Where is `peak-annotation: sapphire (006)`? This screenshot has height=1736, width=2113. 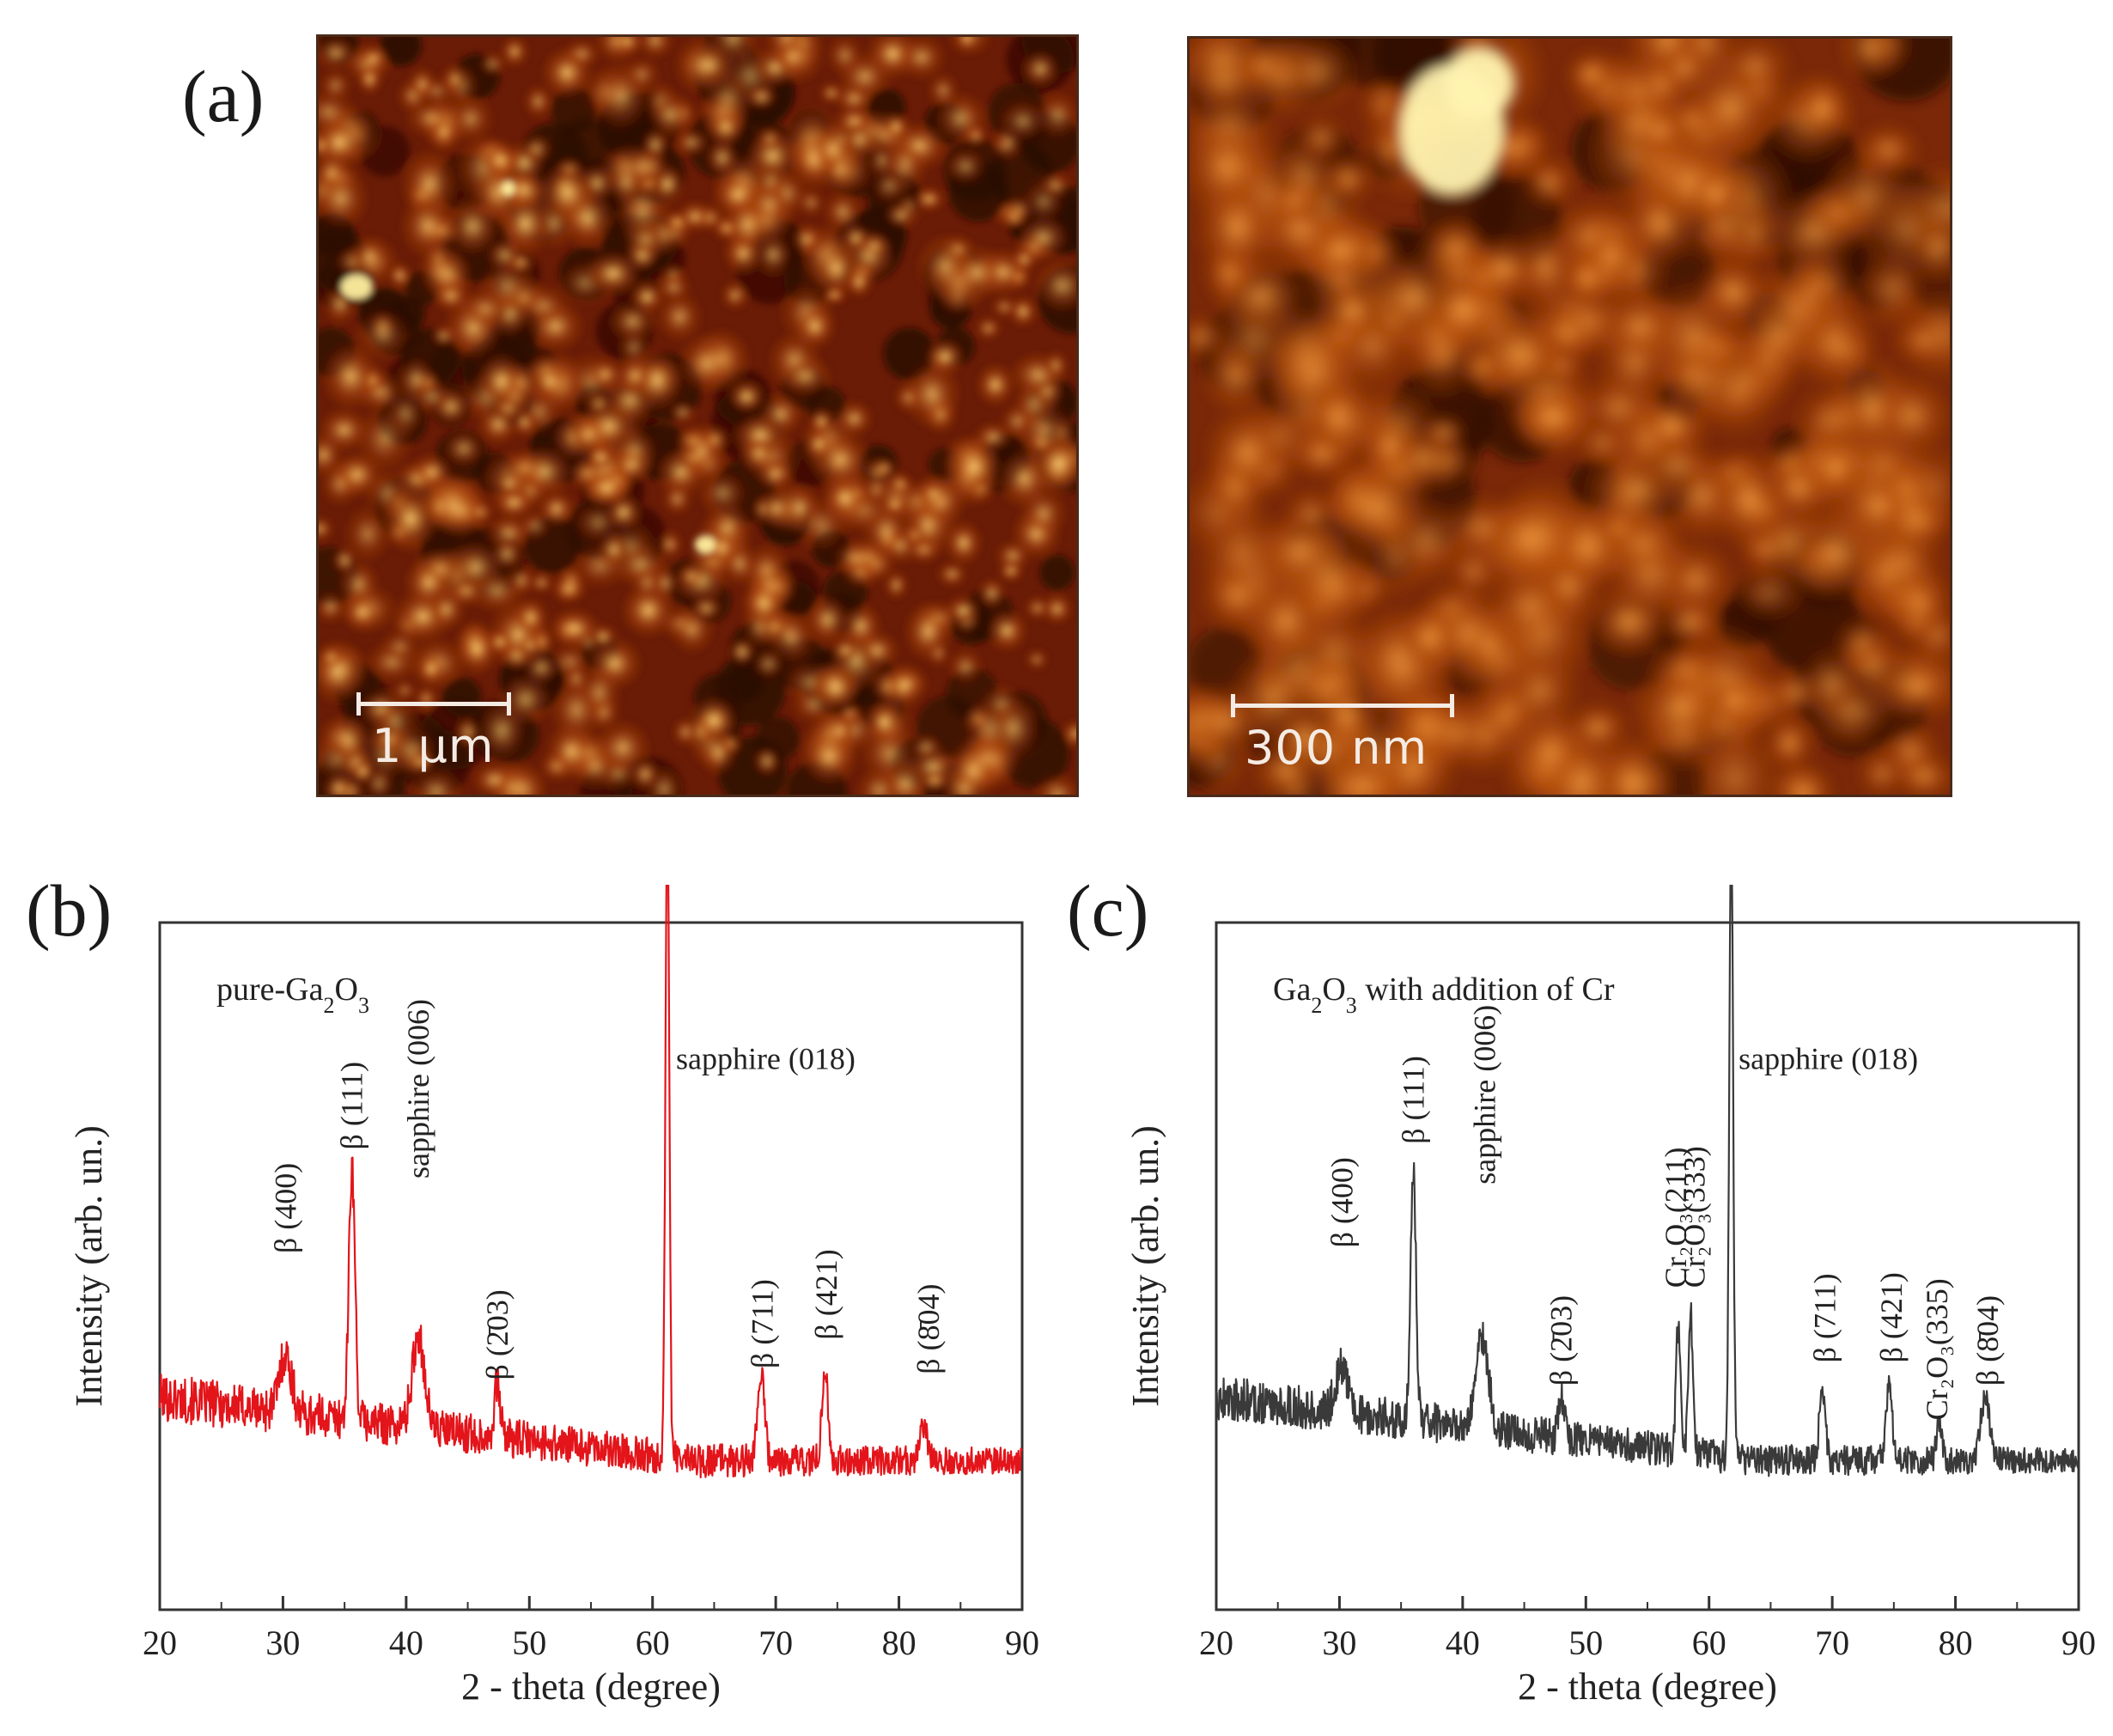
peak-annotation: sapphire (006) is located at coordinates (418, 1089).